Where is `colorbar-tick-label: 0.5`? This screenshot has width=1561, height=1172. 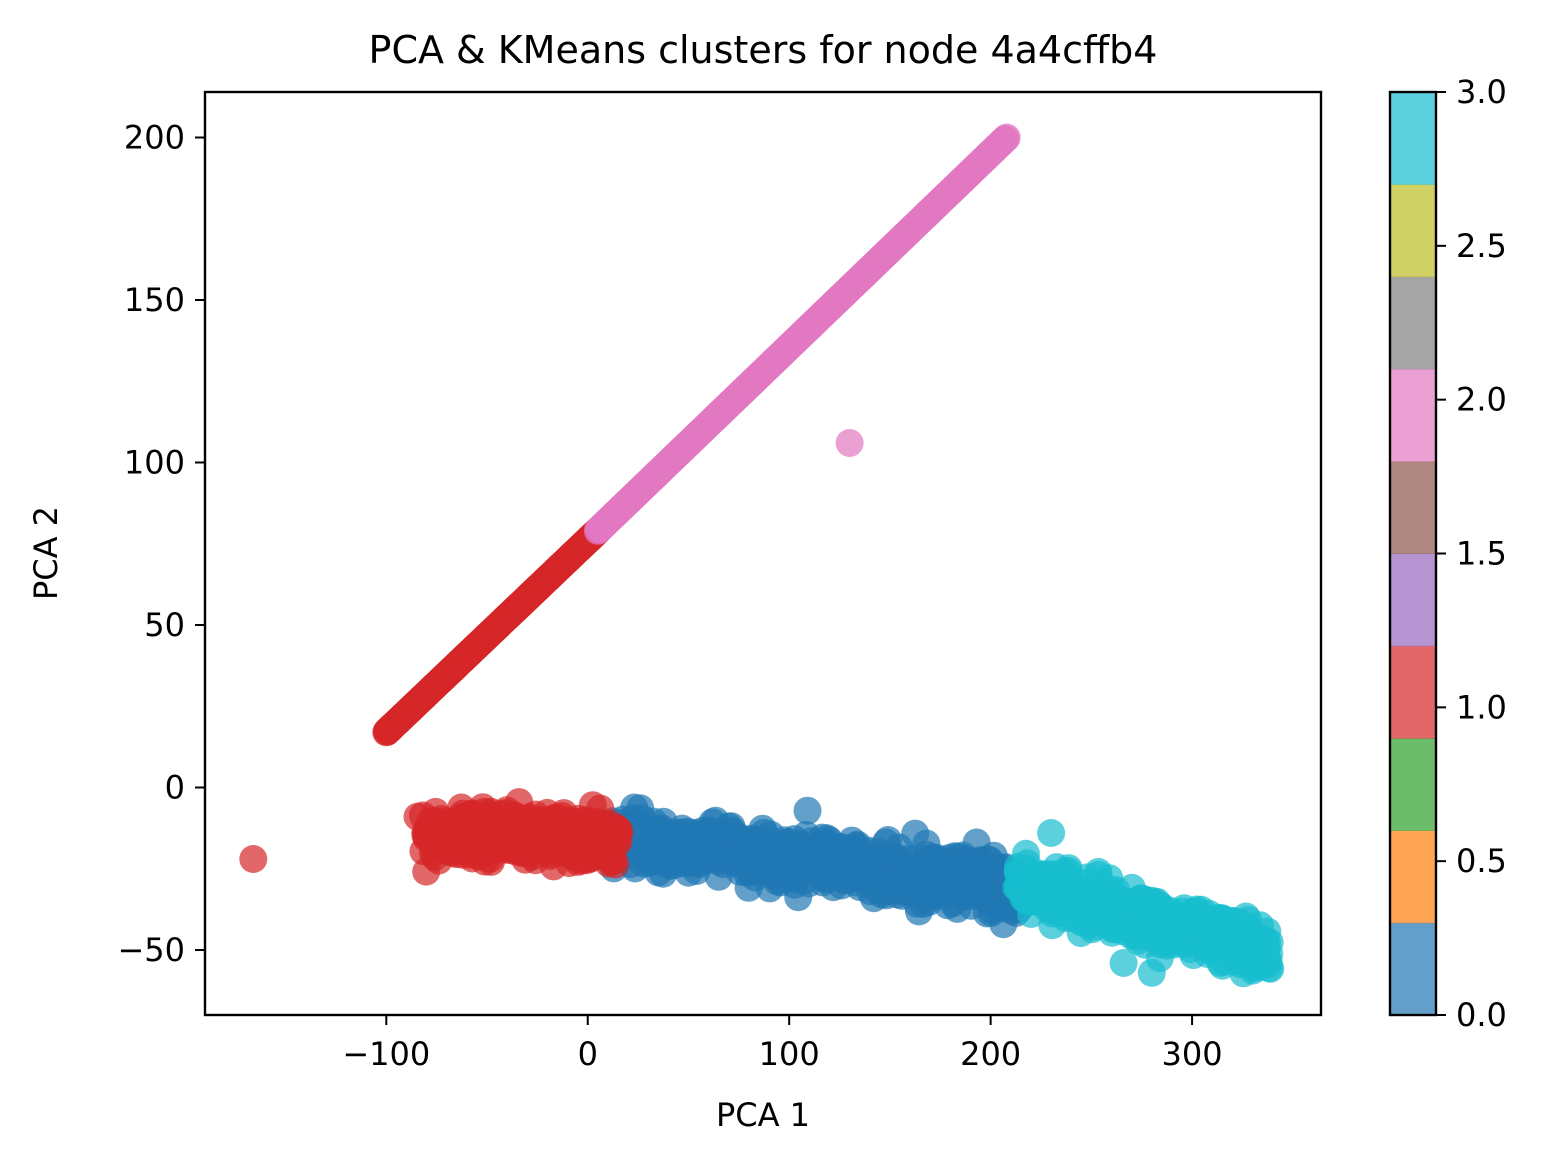 colorbar-tick-label: 0.5 is located at coordinates (1481, 861).